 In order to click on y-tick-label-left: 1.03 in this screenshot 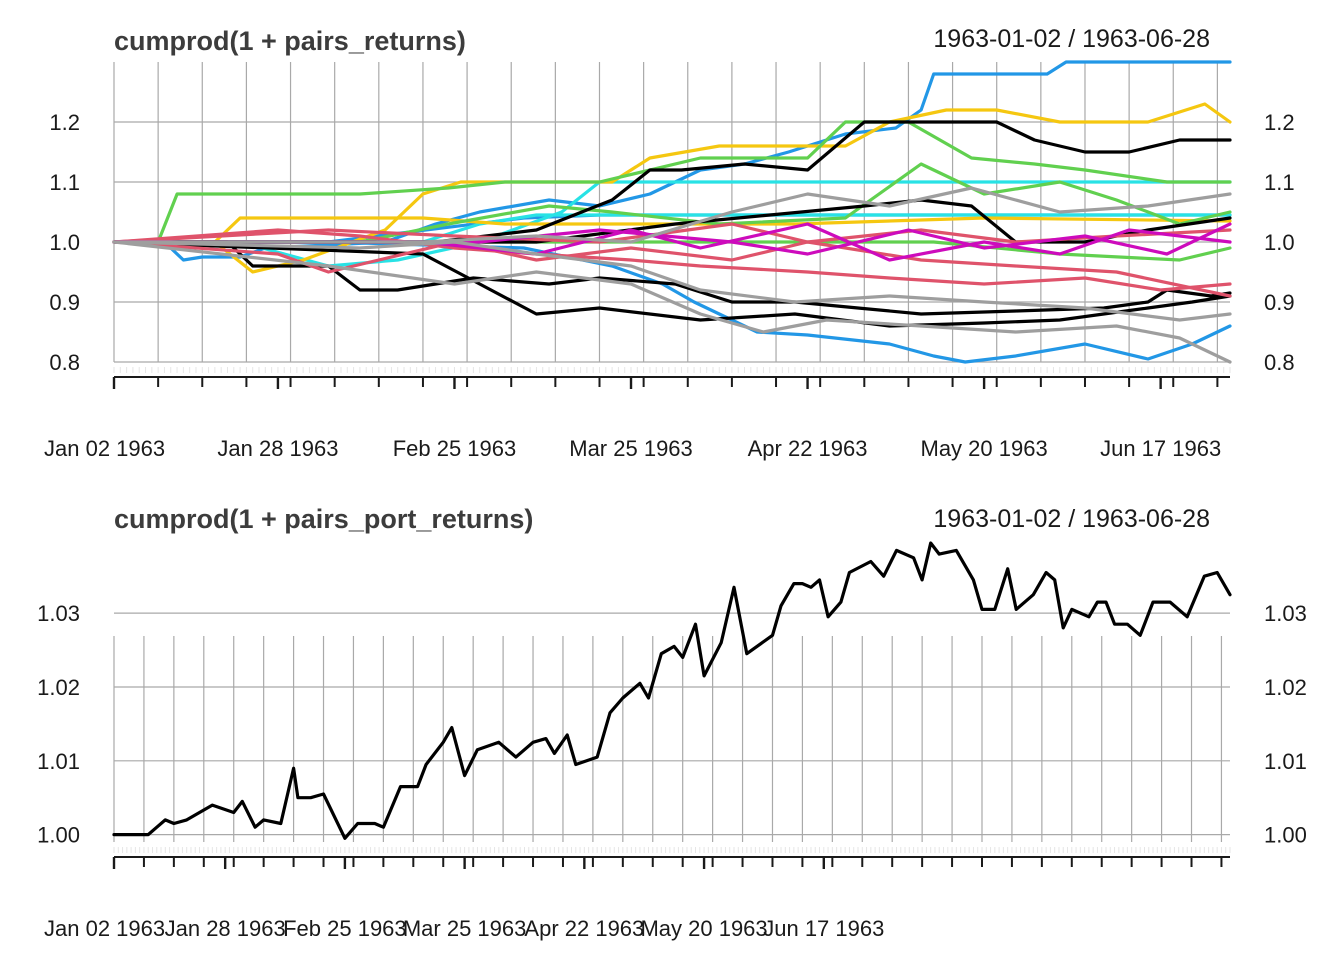, I will do `click(58, 613)`.